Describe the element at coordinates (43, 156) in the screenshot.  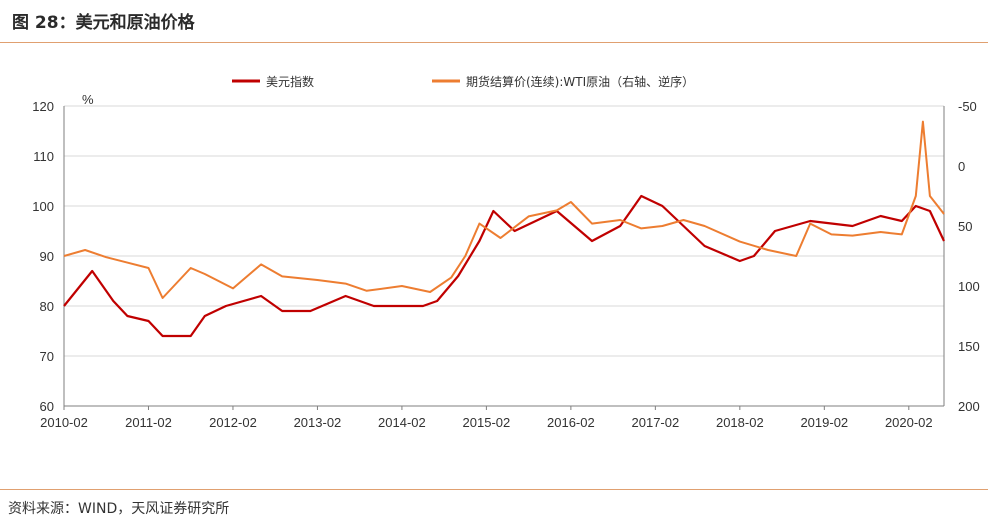
I see `y-left-tick-label: 110` at that location.